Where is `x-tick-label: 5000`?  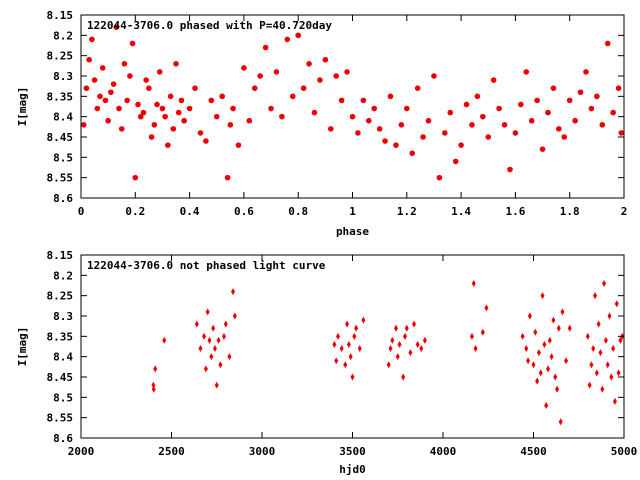 x-tick-label: 5000 is located at coordinates (624, 451).